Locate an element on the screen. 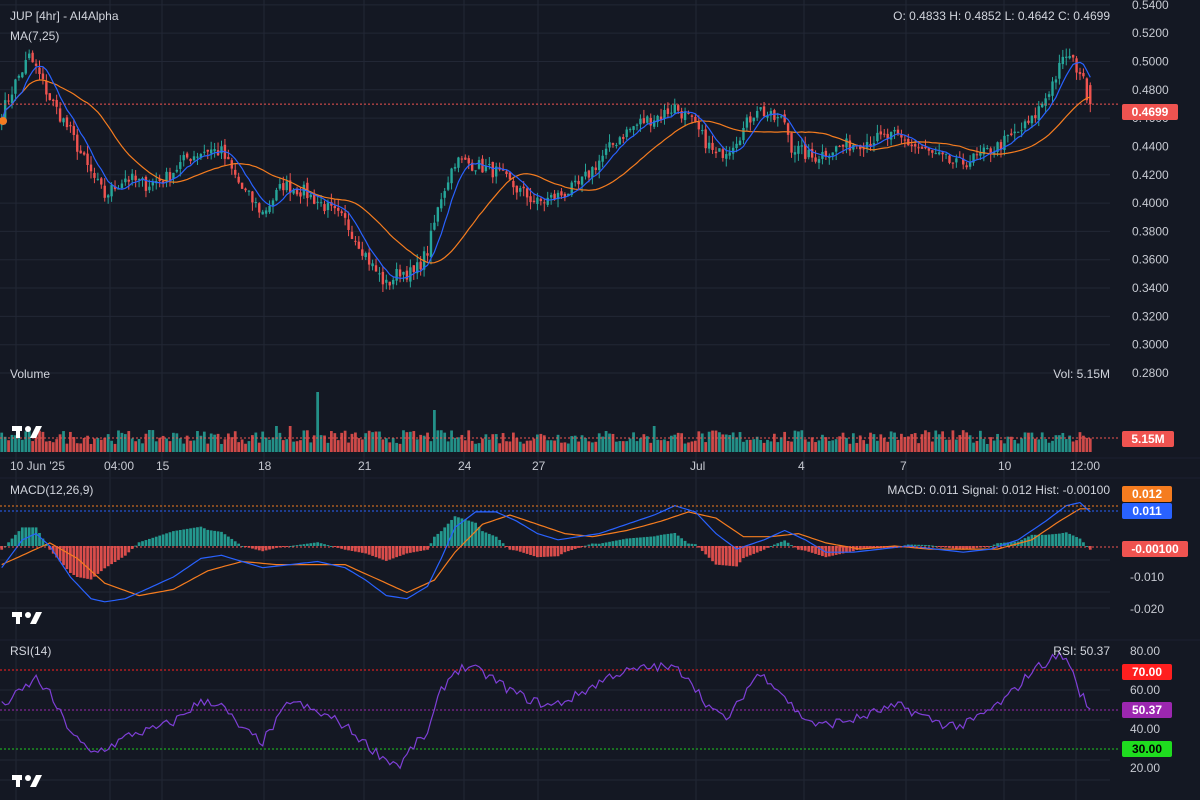 The image size is (1200, 800). time-axis-label: 10 Jun '25 is located at coordinates (37, 466).